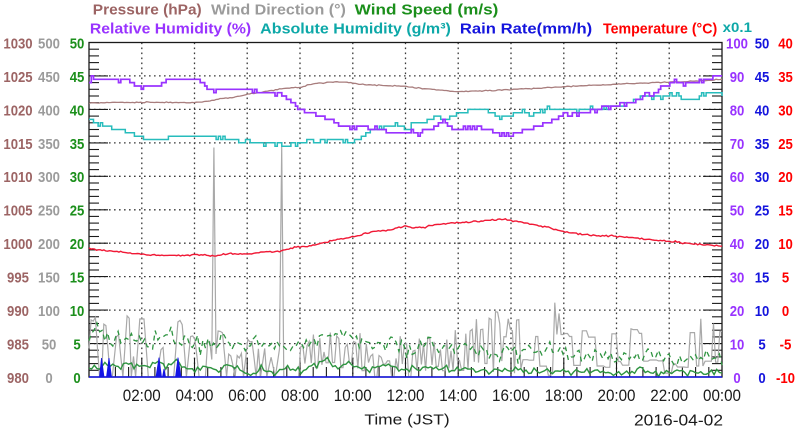 The height and width of the screenshot is (439, 800). What do you see at coordinates (660, 29) in the screenshot?
I see `svg-text: Temperature (°C)` at bounding box center [660, 29].